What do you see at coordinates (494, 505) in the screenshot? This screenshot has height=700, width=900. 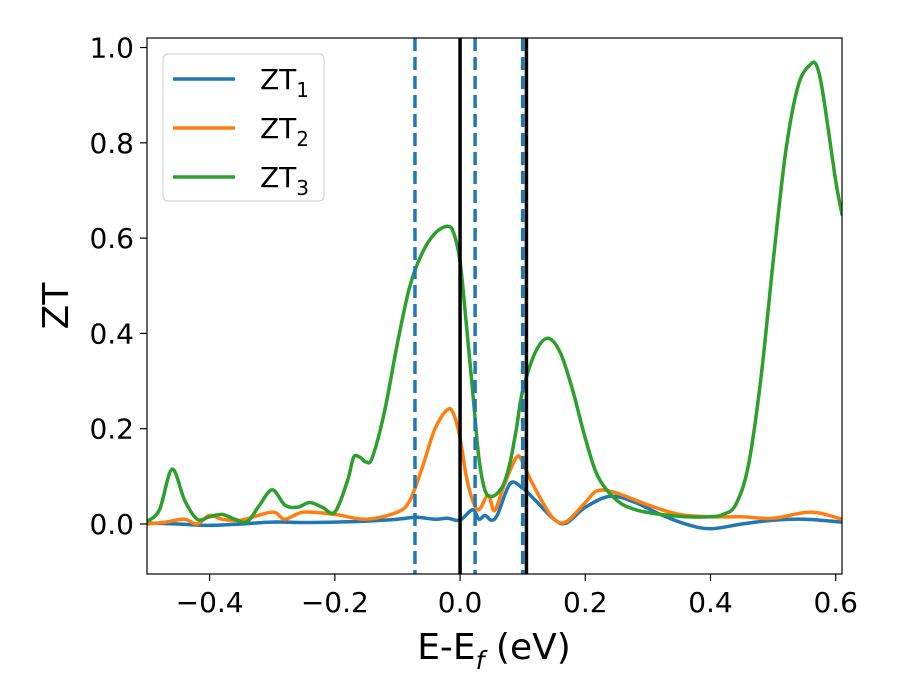 I see `series-line-zt1` at bounding box center [494, 505].